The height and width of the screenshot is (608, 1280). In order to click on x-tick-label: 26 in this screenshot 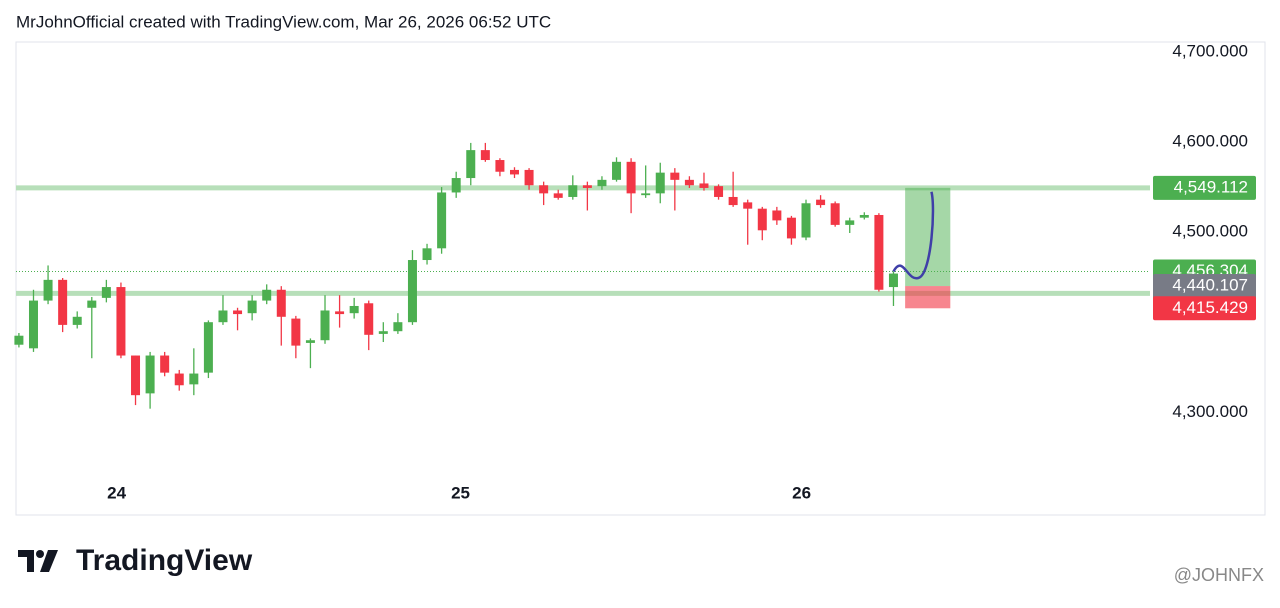, I will do `click(801, 492)`.